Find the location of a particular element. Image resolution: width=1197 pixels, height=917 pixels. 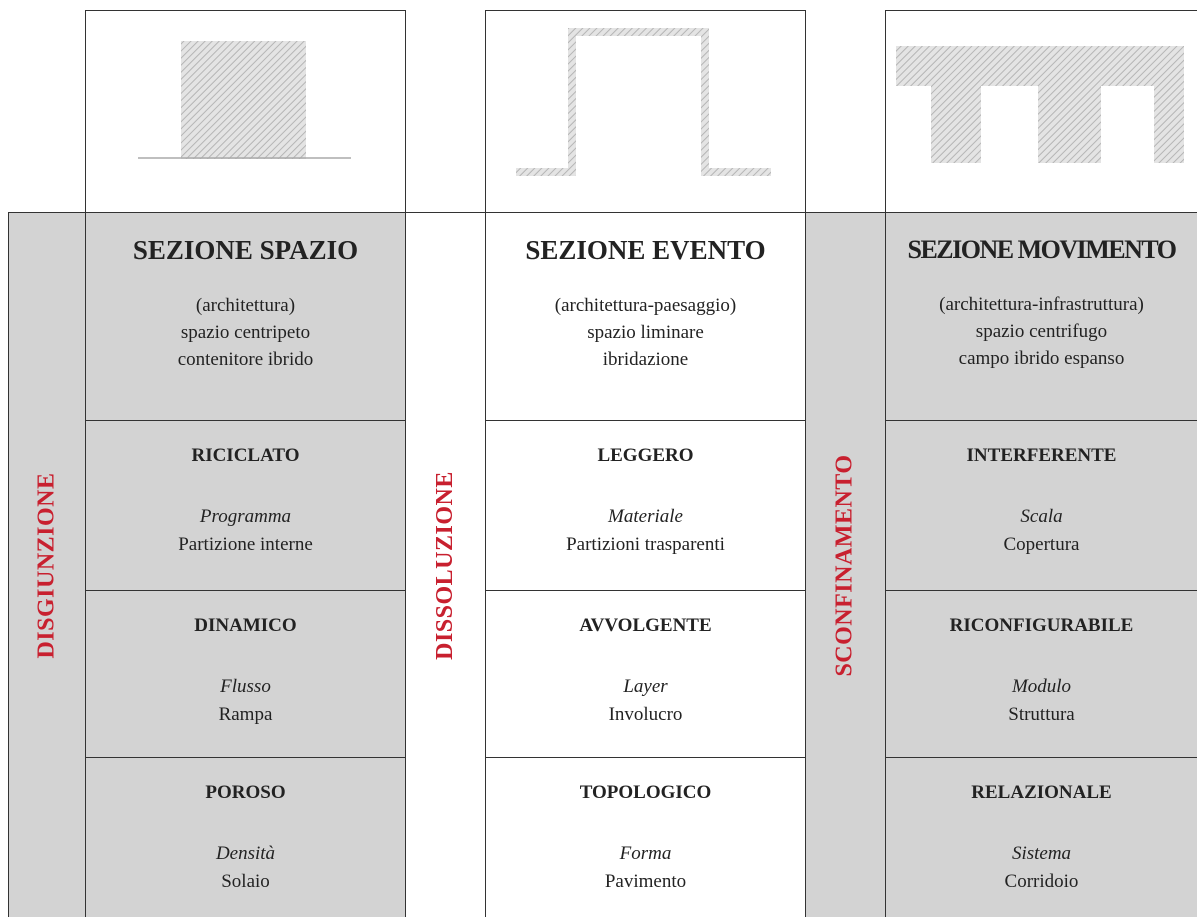

row-title: DINAMICO is located at coordinates (245, 625).